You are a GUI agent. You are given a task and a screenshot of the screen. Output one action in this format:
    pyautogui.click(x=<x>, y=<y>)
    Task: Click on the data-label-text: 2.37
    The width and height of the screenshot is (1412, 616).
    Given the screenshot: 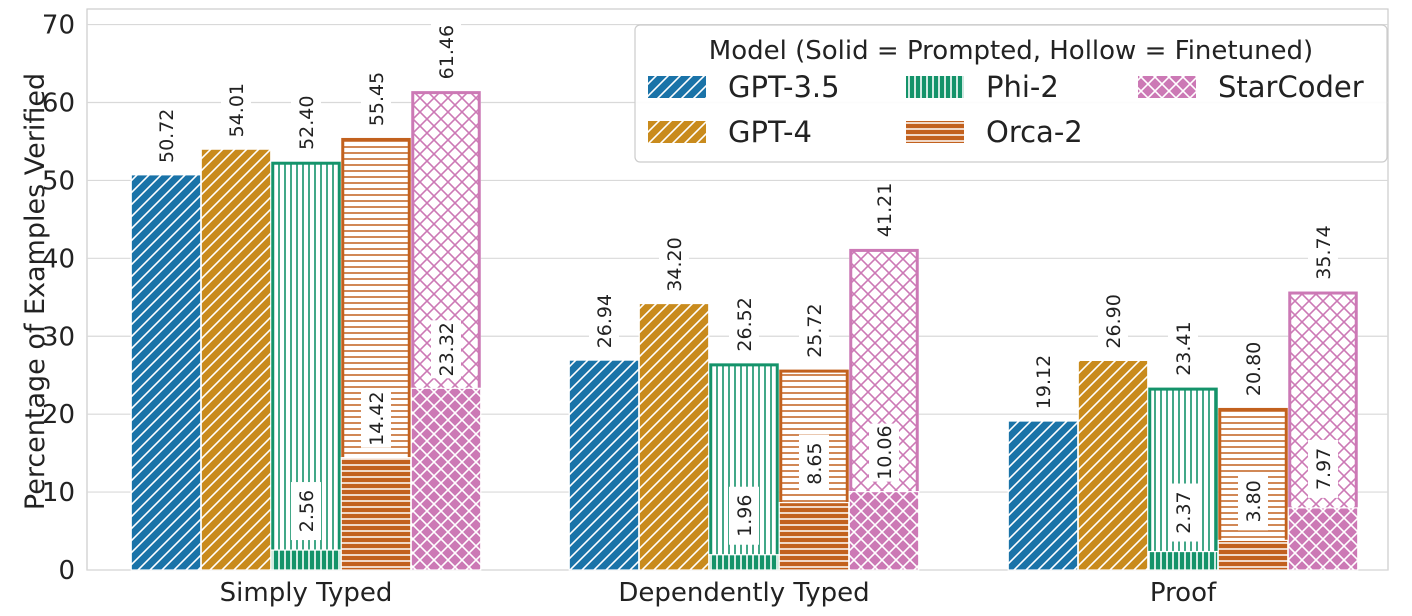 What is the action you would take?
    pyautogui.click(x=1184, y=512)
    